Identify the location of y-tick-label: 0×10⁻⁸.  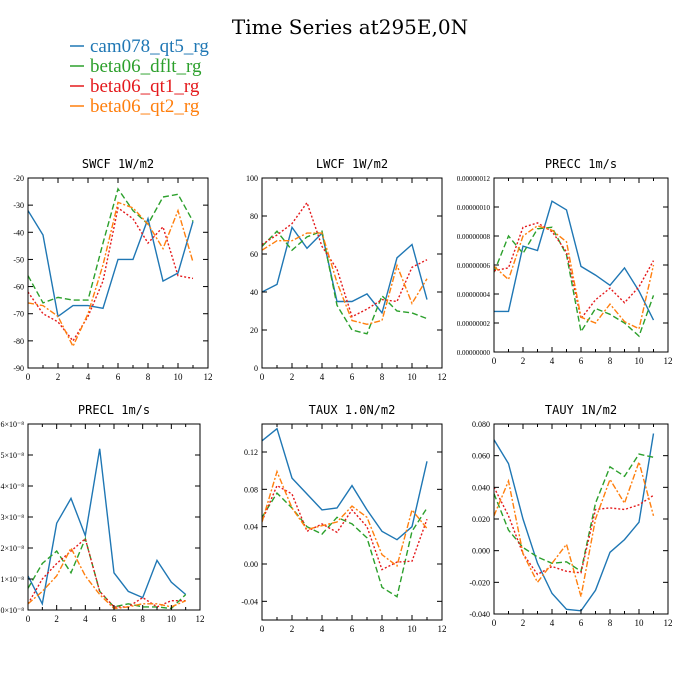
(12, 610).